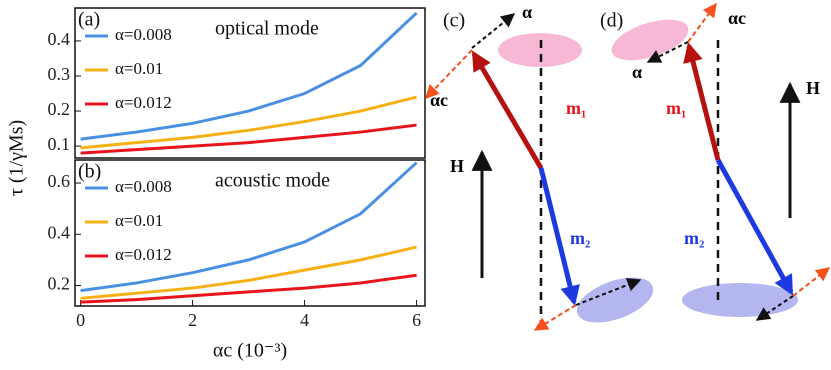  I want to click on x-tick-label: 4, so click(304, 320).